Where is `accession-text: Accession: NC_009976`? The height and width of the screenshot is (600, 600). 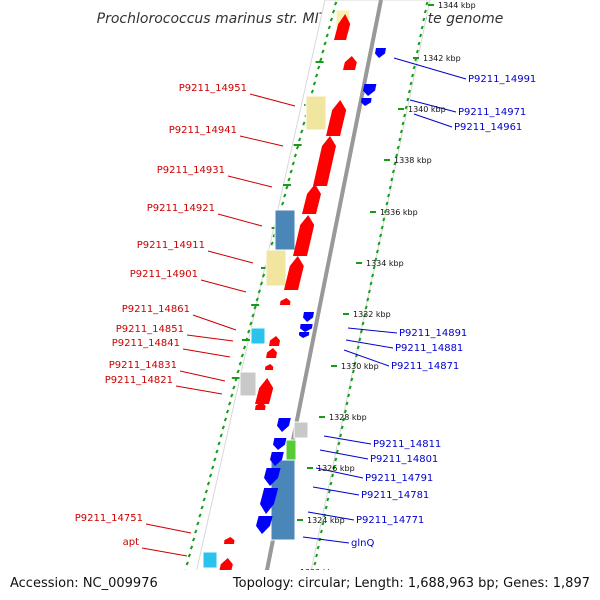
accession-text: Accession: NC_009976 is located at coordinates (84, 583).